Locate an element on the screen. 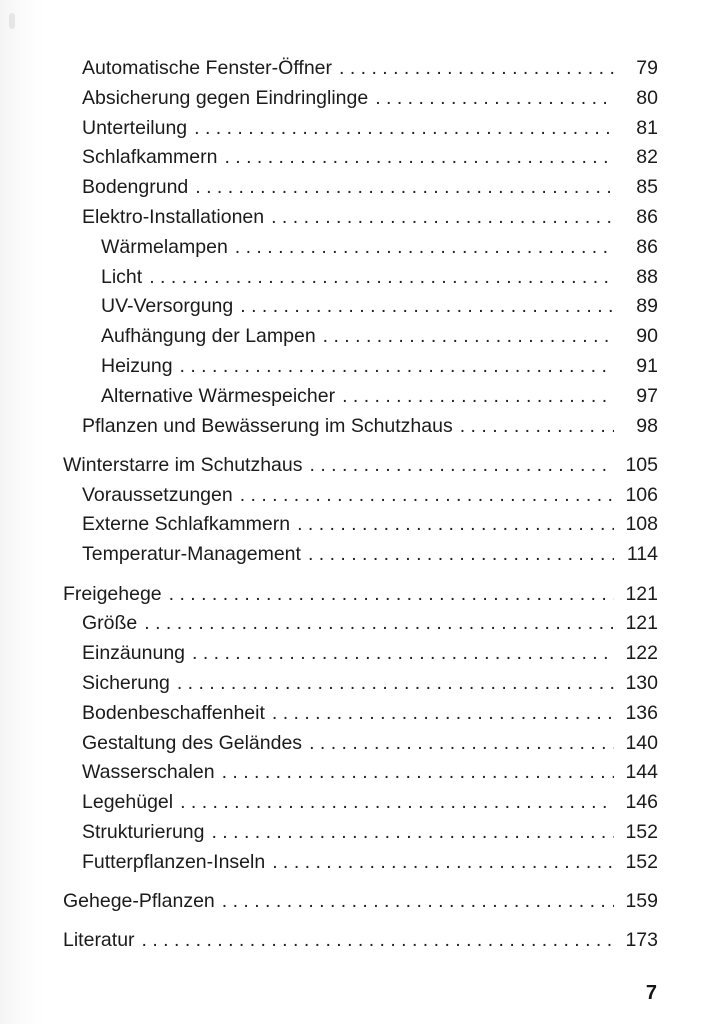 This screenshot has width=721, height=1024. toc-entry-title: Bodengrund is located at coordinates (135, 187).